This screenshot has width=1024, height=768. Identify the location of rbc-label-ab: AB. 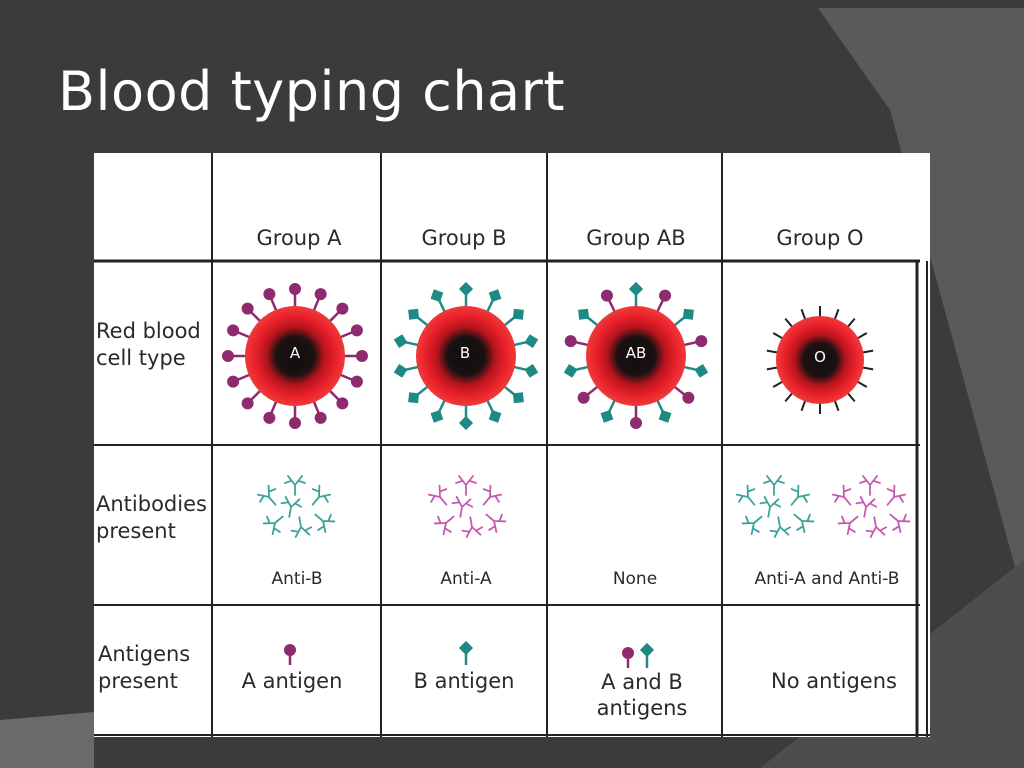
(636, 353).